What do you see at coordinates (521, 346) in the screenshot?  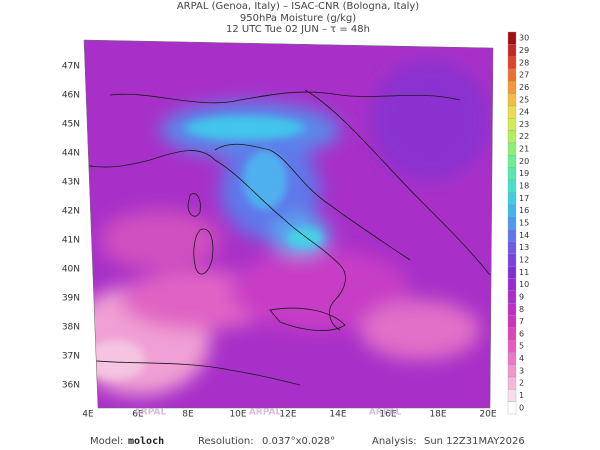 I see `colorbar-label: 5` at bounding box center [521, 346].